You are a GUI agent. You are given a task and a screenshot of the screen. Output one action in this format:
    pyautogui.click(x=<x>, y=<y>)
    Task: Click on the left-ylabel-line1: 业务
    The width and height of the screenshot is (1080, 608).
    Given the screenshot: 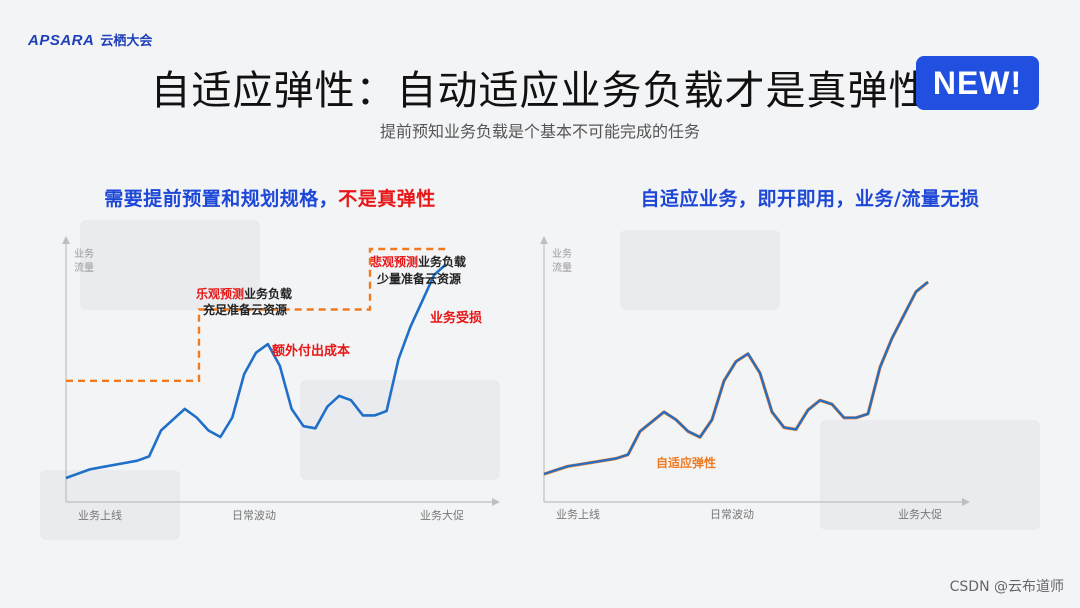 What is the action you would take?
    pyautogui.click(x=84, y=253)
    